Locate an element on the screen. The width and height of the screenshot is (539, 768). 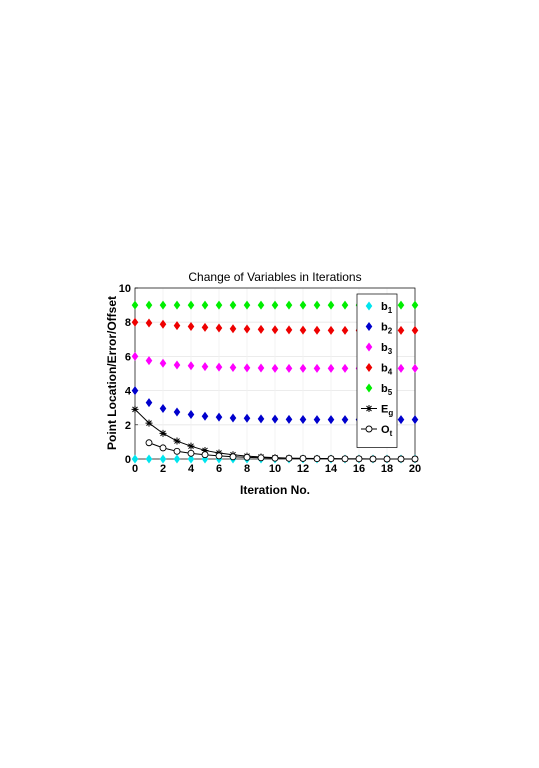
legend-label: b4 is located at coordinates (387, 370).